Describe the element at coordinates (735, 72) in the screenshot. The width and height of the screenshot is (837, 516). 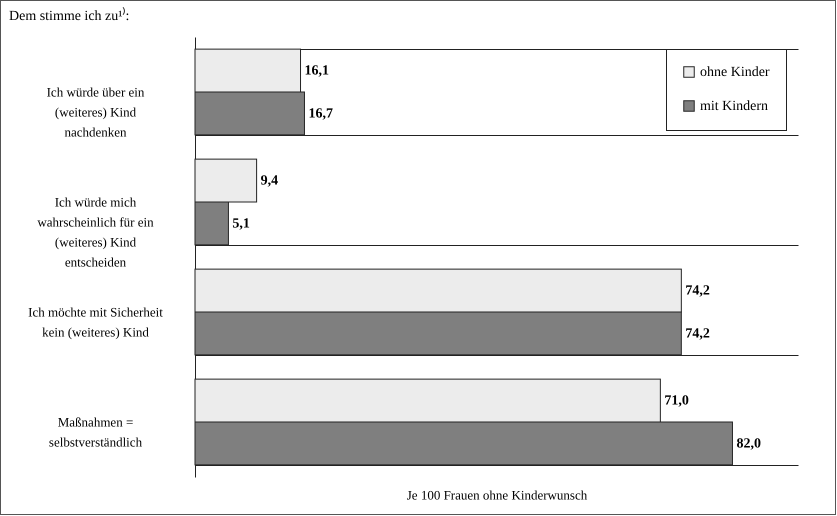
I see `legend-label: ohne Kinder` at that location.